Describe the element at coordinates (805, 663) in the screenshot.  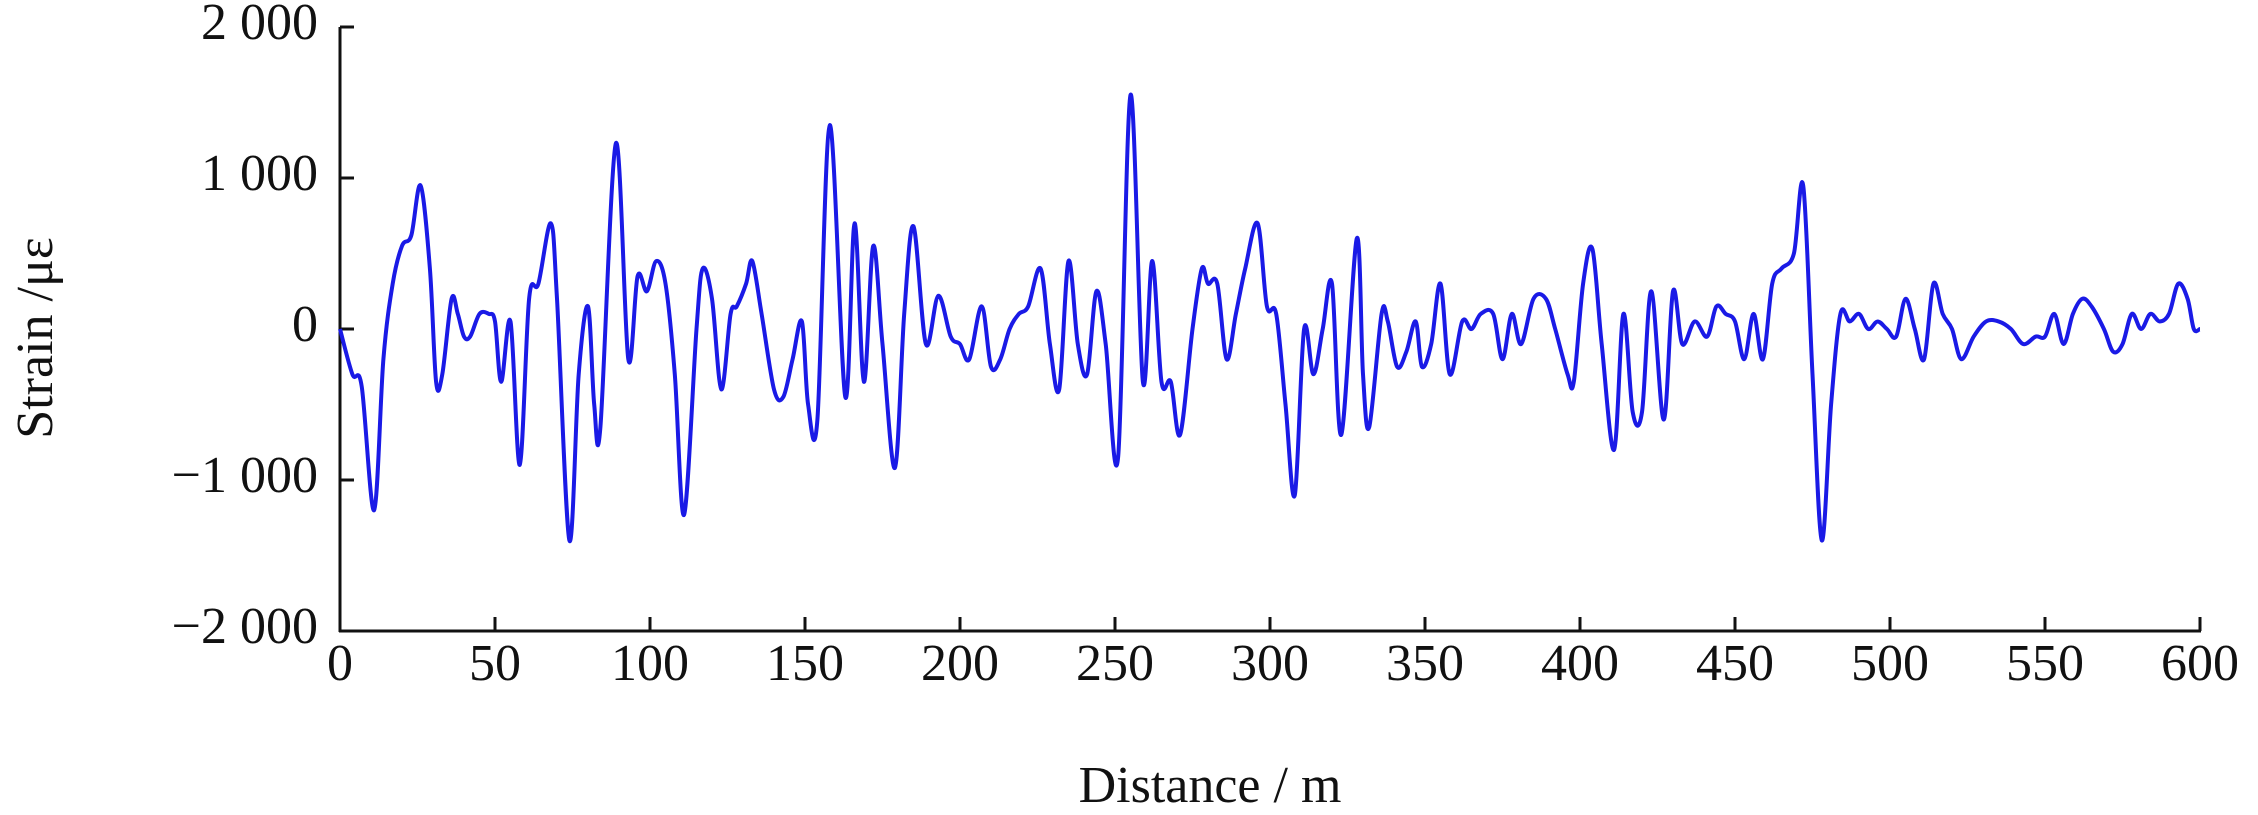
I see `x-tick-label: 150` at that location.